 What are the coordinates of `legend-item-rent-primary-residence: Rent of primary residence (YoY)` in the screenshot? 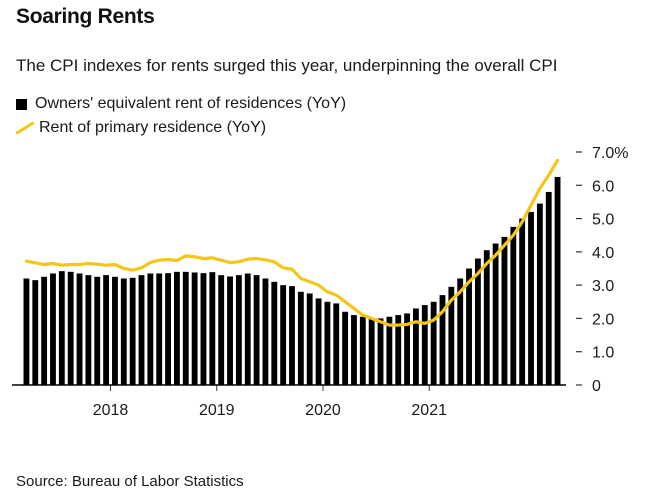 It's located at (141, 128).